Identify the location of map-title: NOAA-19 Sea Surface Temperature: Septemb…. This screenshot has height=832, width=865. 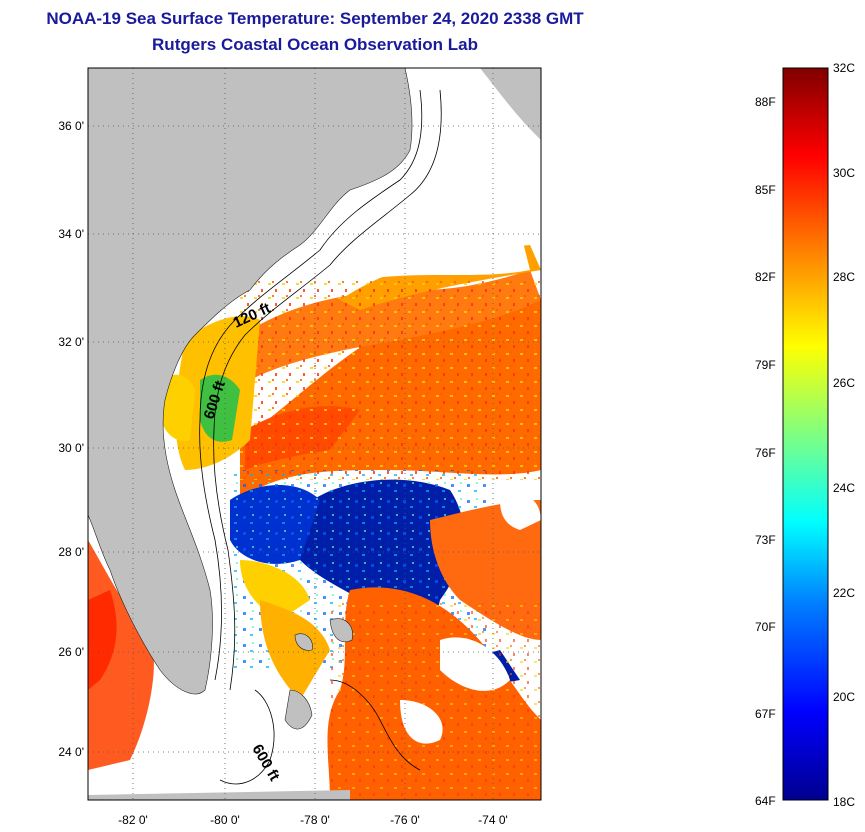
(315, 18).